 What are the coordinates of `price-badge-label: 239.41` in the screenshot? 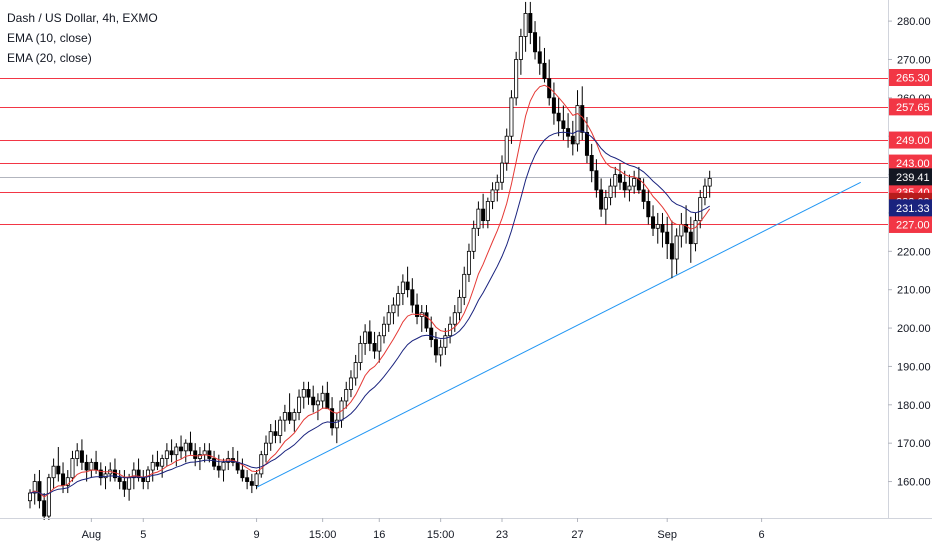 It's located at (913, 178).